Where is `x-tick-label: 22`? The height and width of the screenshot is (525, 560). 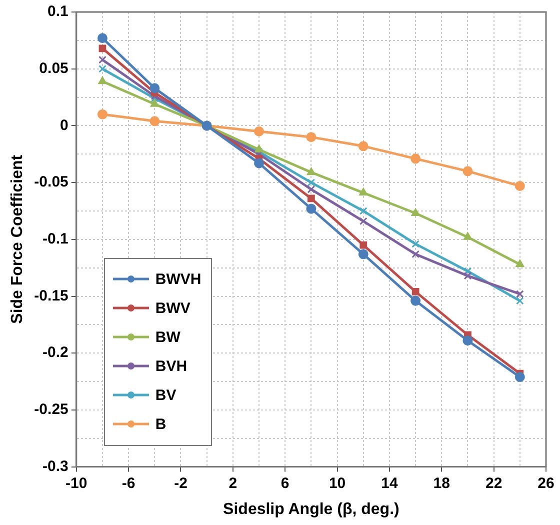 x-tick-label: 22 is located at coordinates (493, 483).